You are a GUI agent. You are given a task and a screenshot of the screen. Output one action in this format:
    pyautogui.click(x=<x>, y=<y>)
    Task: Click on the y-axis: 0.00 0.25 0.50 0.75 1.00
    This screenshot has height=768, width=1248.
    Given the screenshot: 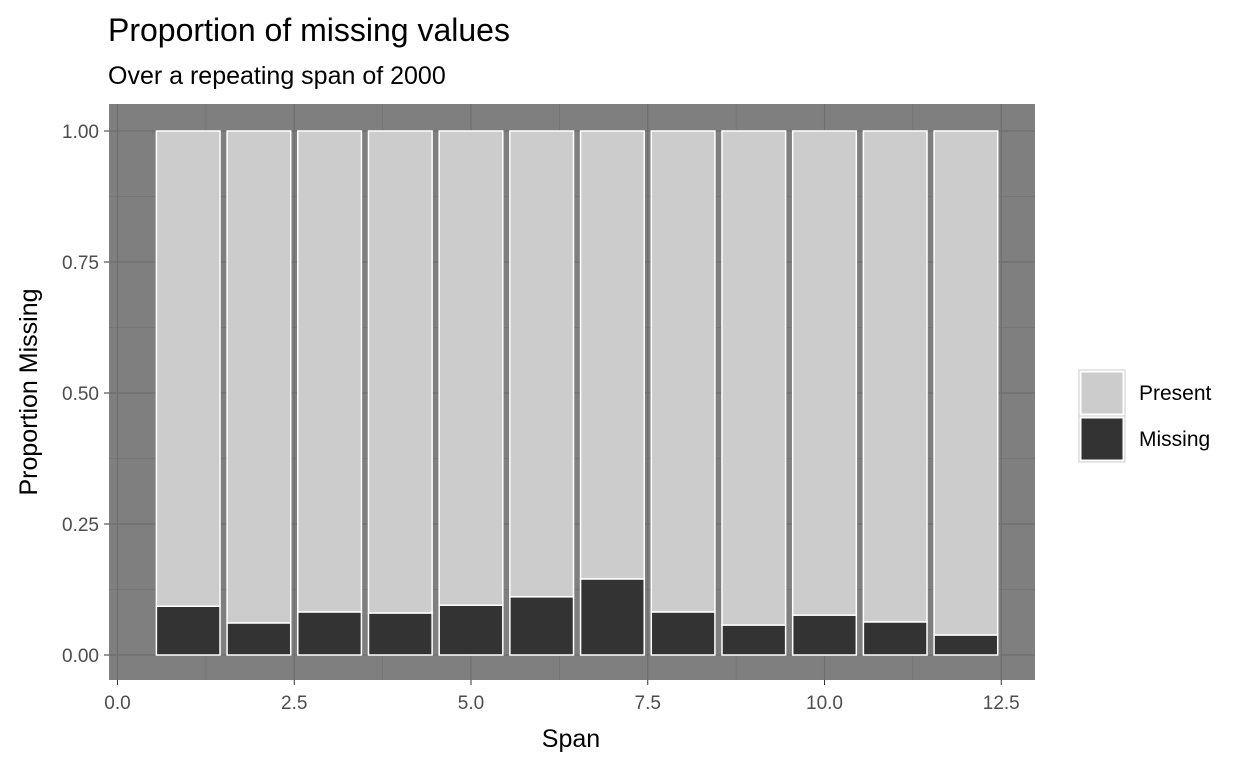 What is the action you would take?
    pyautogui.click(x=85, y=394)
    